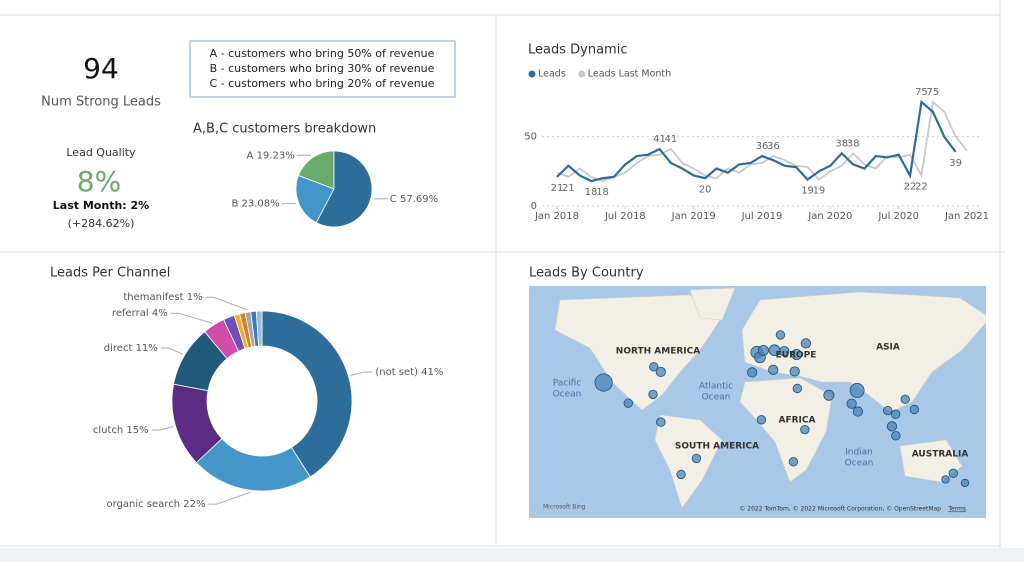  I want to click on lq-change: (+284.62%), so click(101, 223).